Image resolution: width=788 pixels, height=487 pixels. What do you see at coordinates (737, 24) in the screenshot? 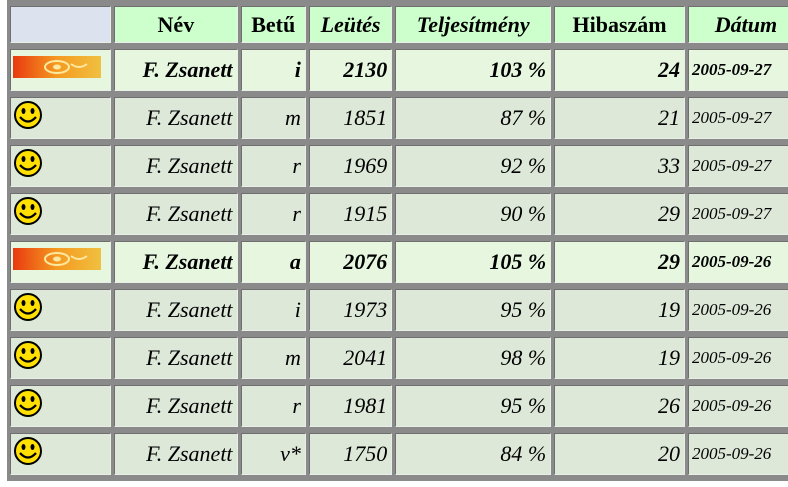
I see `header-cell: Dátum` at bounding box center [737, 24].